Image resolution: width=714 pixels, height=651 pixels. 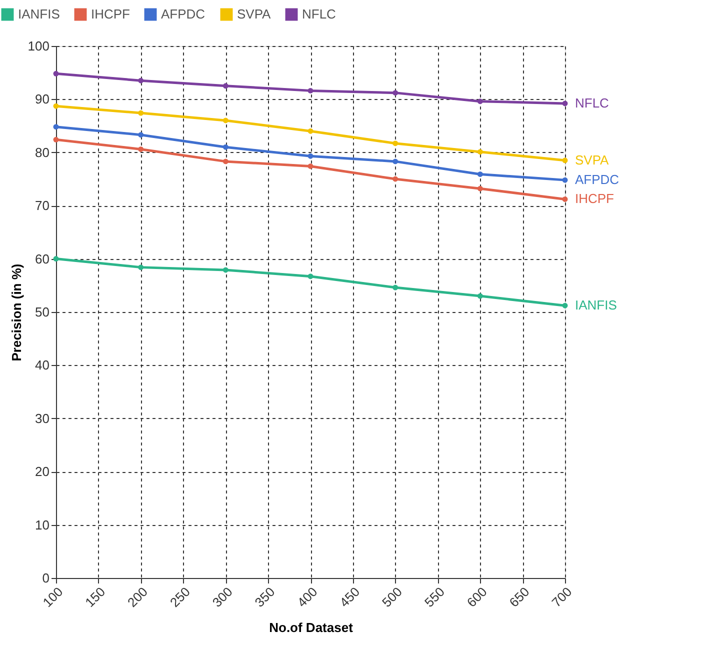 I want to click on x-tick-label: 450, so click(x=349, y=597).